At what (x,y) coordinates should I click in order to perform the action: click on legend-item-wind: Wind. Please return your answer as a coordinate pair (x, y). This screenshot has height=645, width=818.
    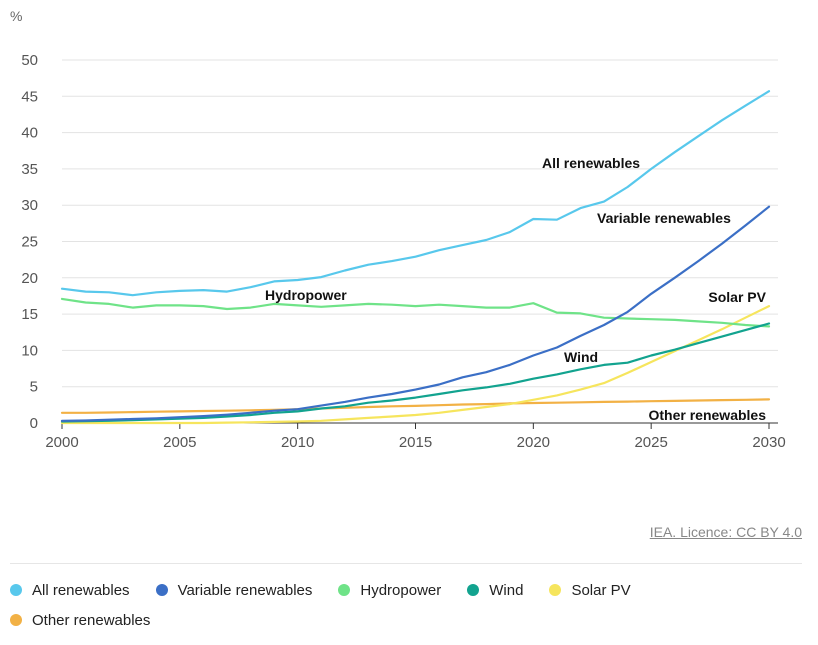
    Looking at the image, I should click on (495, 590).